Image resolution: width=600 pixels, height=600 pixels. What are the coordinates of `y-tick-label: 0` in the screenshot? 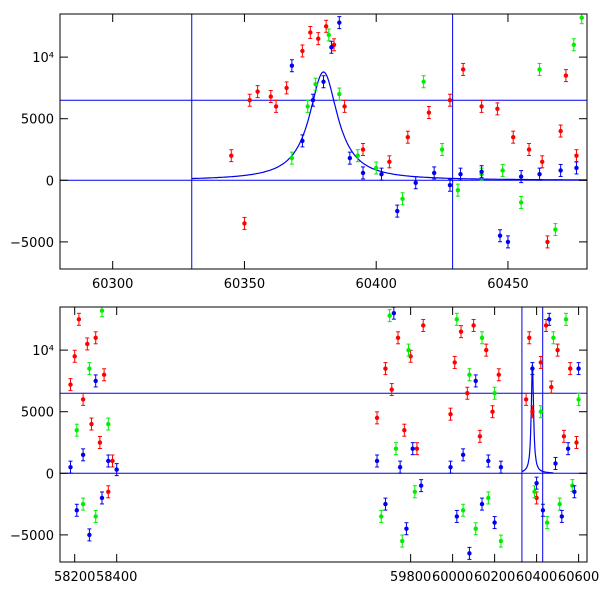 It's located at (50, 474).